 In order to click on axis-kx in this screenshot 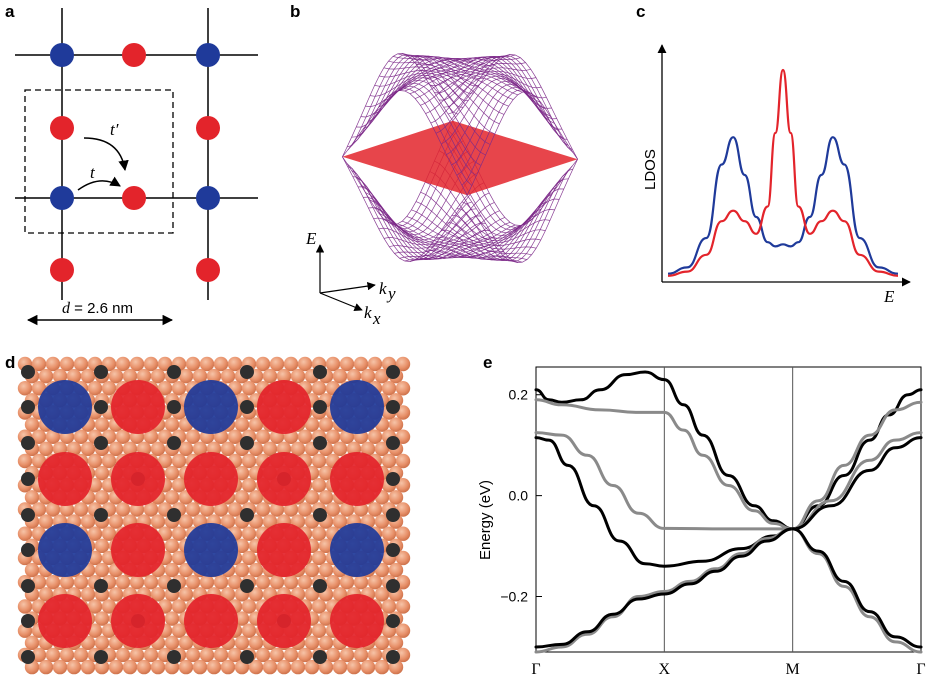, I will do `click(341, 302)`.